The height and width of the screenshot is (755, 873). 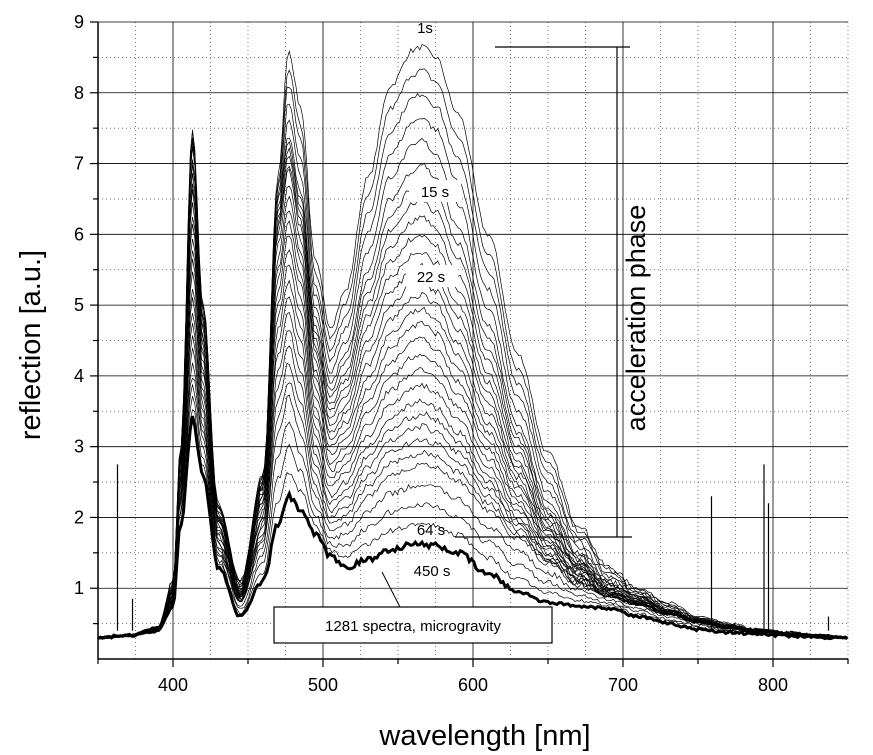 What do you see at coordinates (79, 517) in the screenshot?
I see `y-tick-label: 2` at bounding box center [79, 517].